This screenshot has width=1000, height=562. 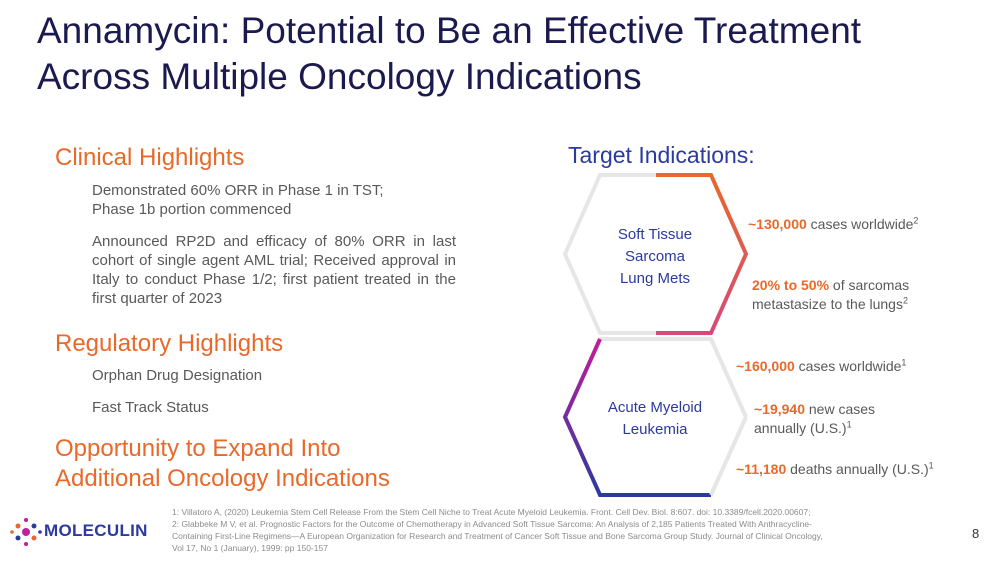 What do you see at coordinates (150, 157) in the screenshot?
I see `clinical-highlights-heading: Clinical Highlights` at bounding box center [150, 157].